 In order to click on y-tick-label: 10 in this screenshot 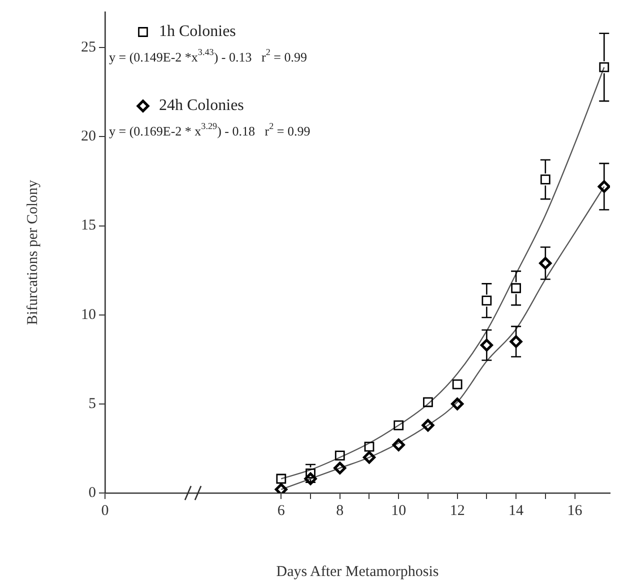, I will do `click(88, 314)`.